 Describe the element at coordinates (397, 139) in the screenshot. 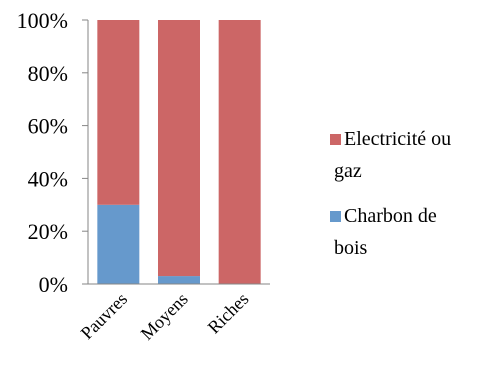

I see `legend-label: Electricité ou` at that location.